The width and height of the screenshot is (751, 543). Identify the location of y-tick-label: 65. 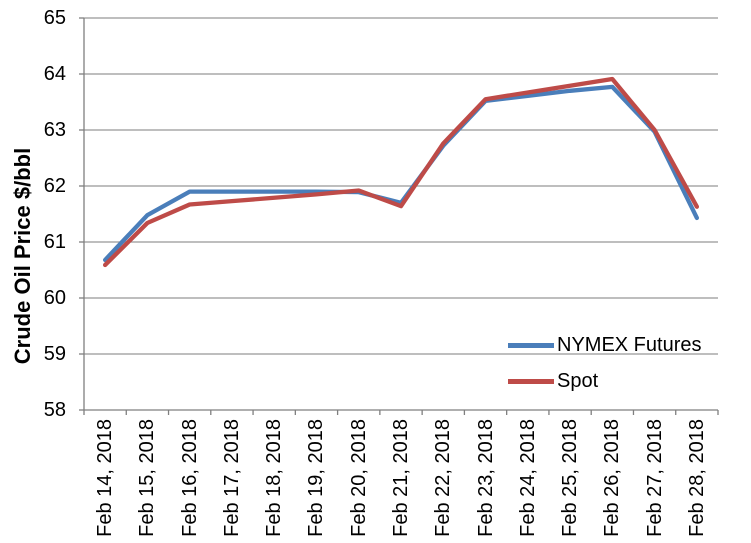
(54, 18).